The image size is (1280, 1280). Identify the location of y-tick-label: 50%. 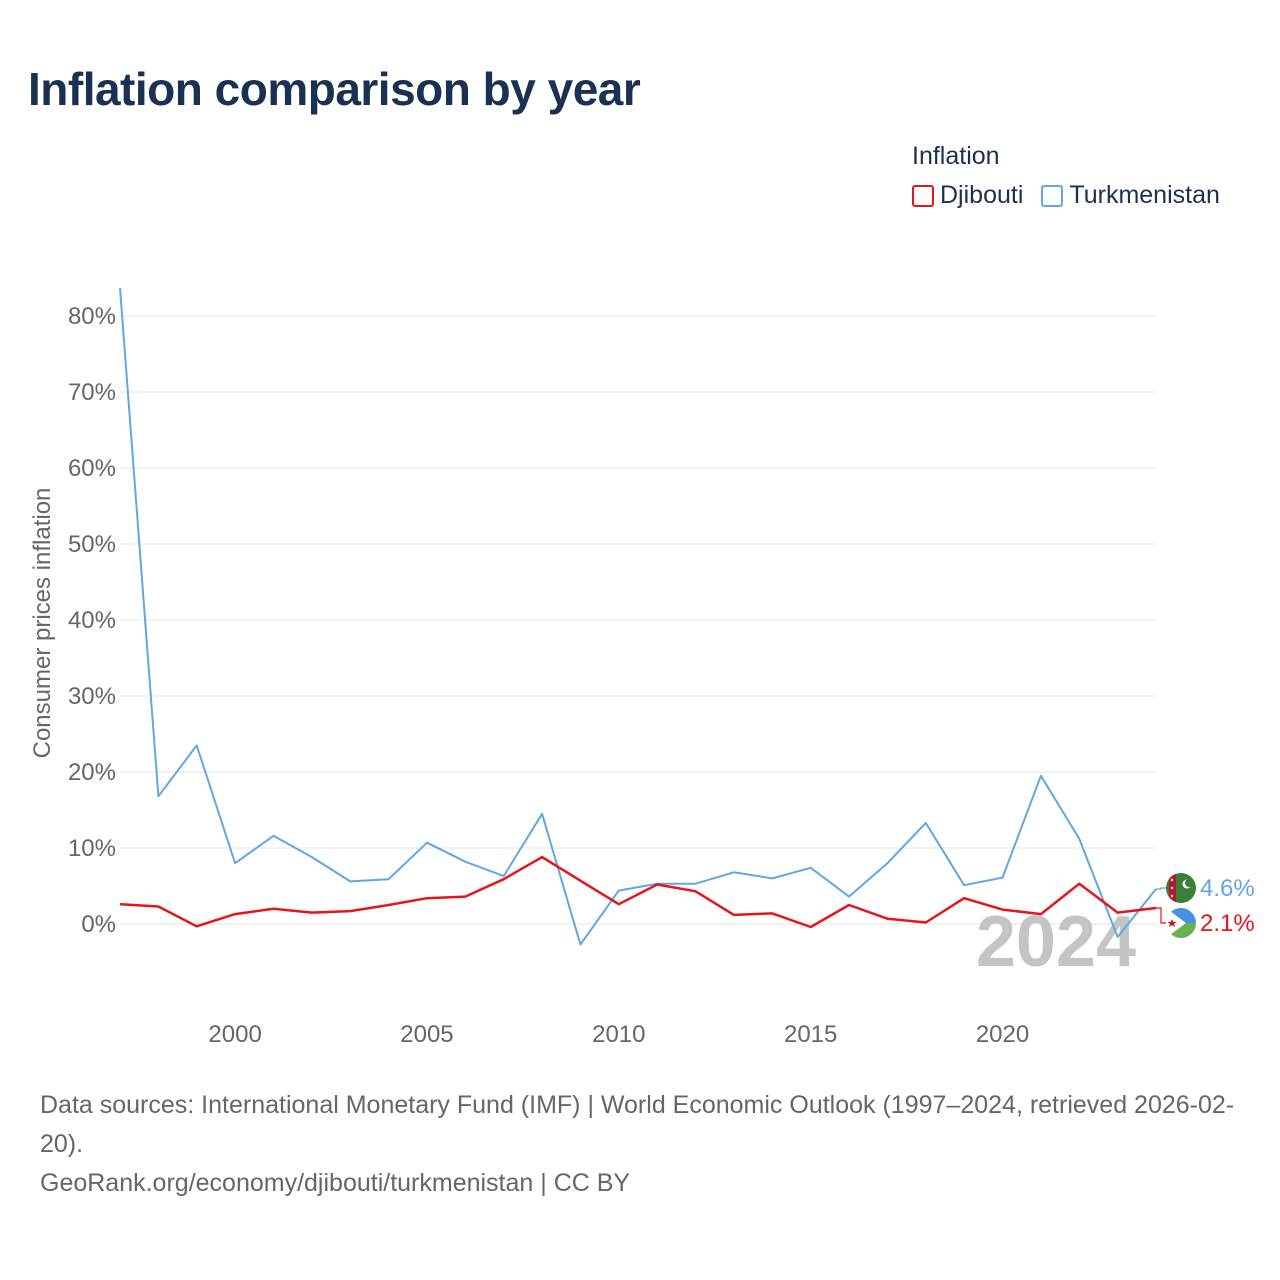
(92, 544).